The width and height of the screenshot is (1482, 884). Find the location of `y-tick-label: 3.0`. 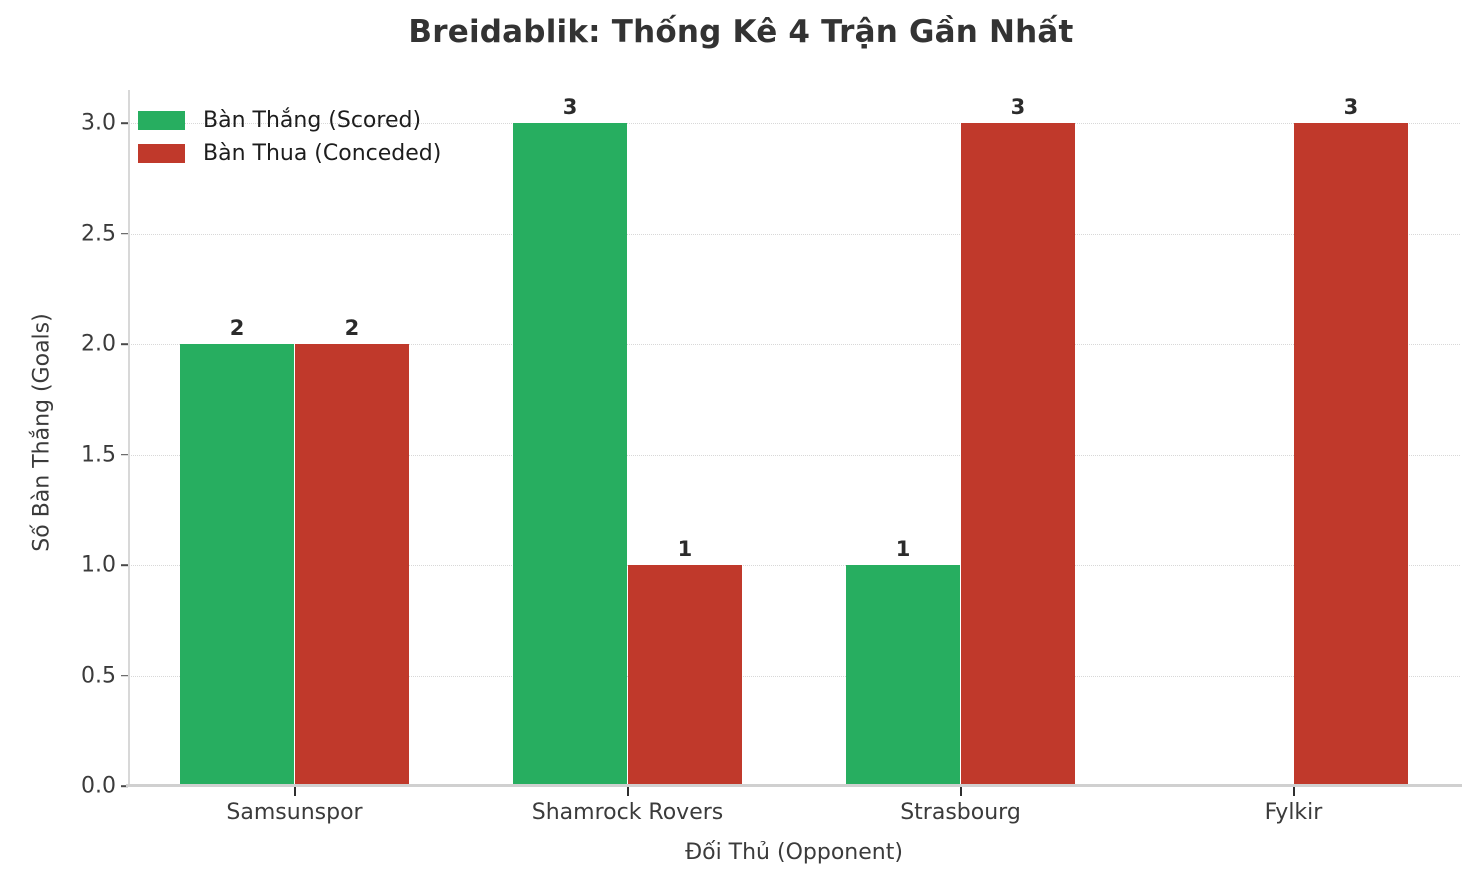

y-tick-label: 3.0 is located at coordinates (98, 123).